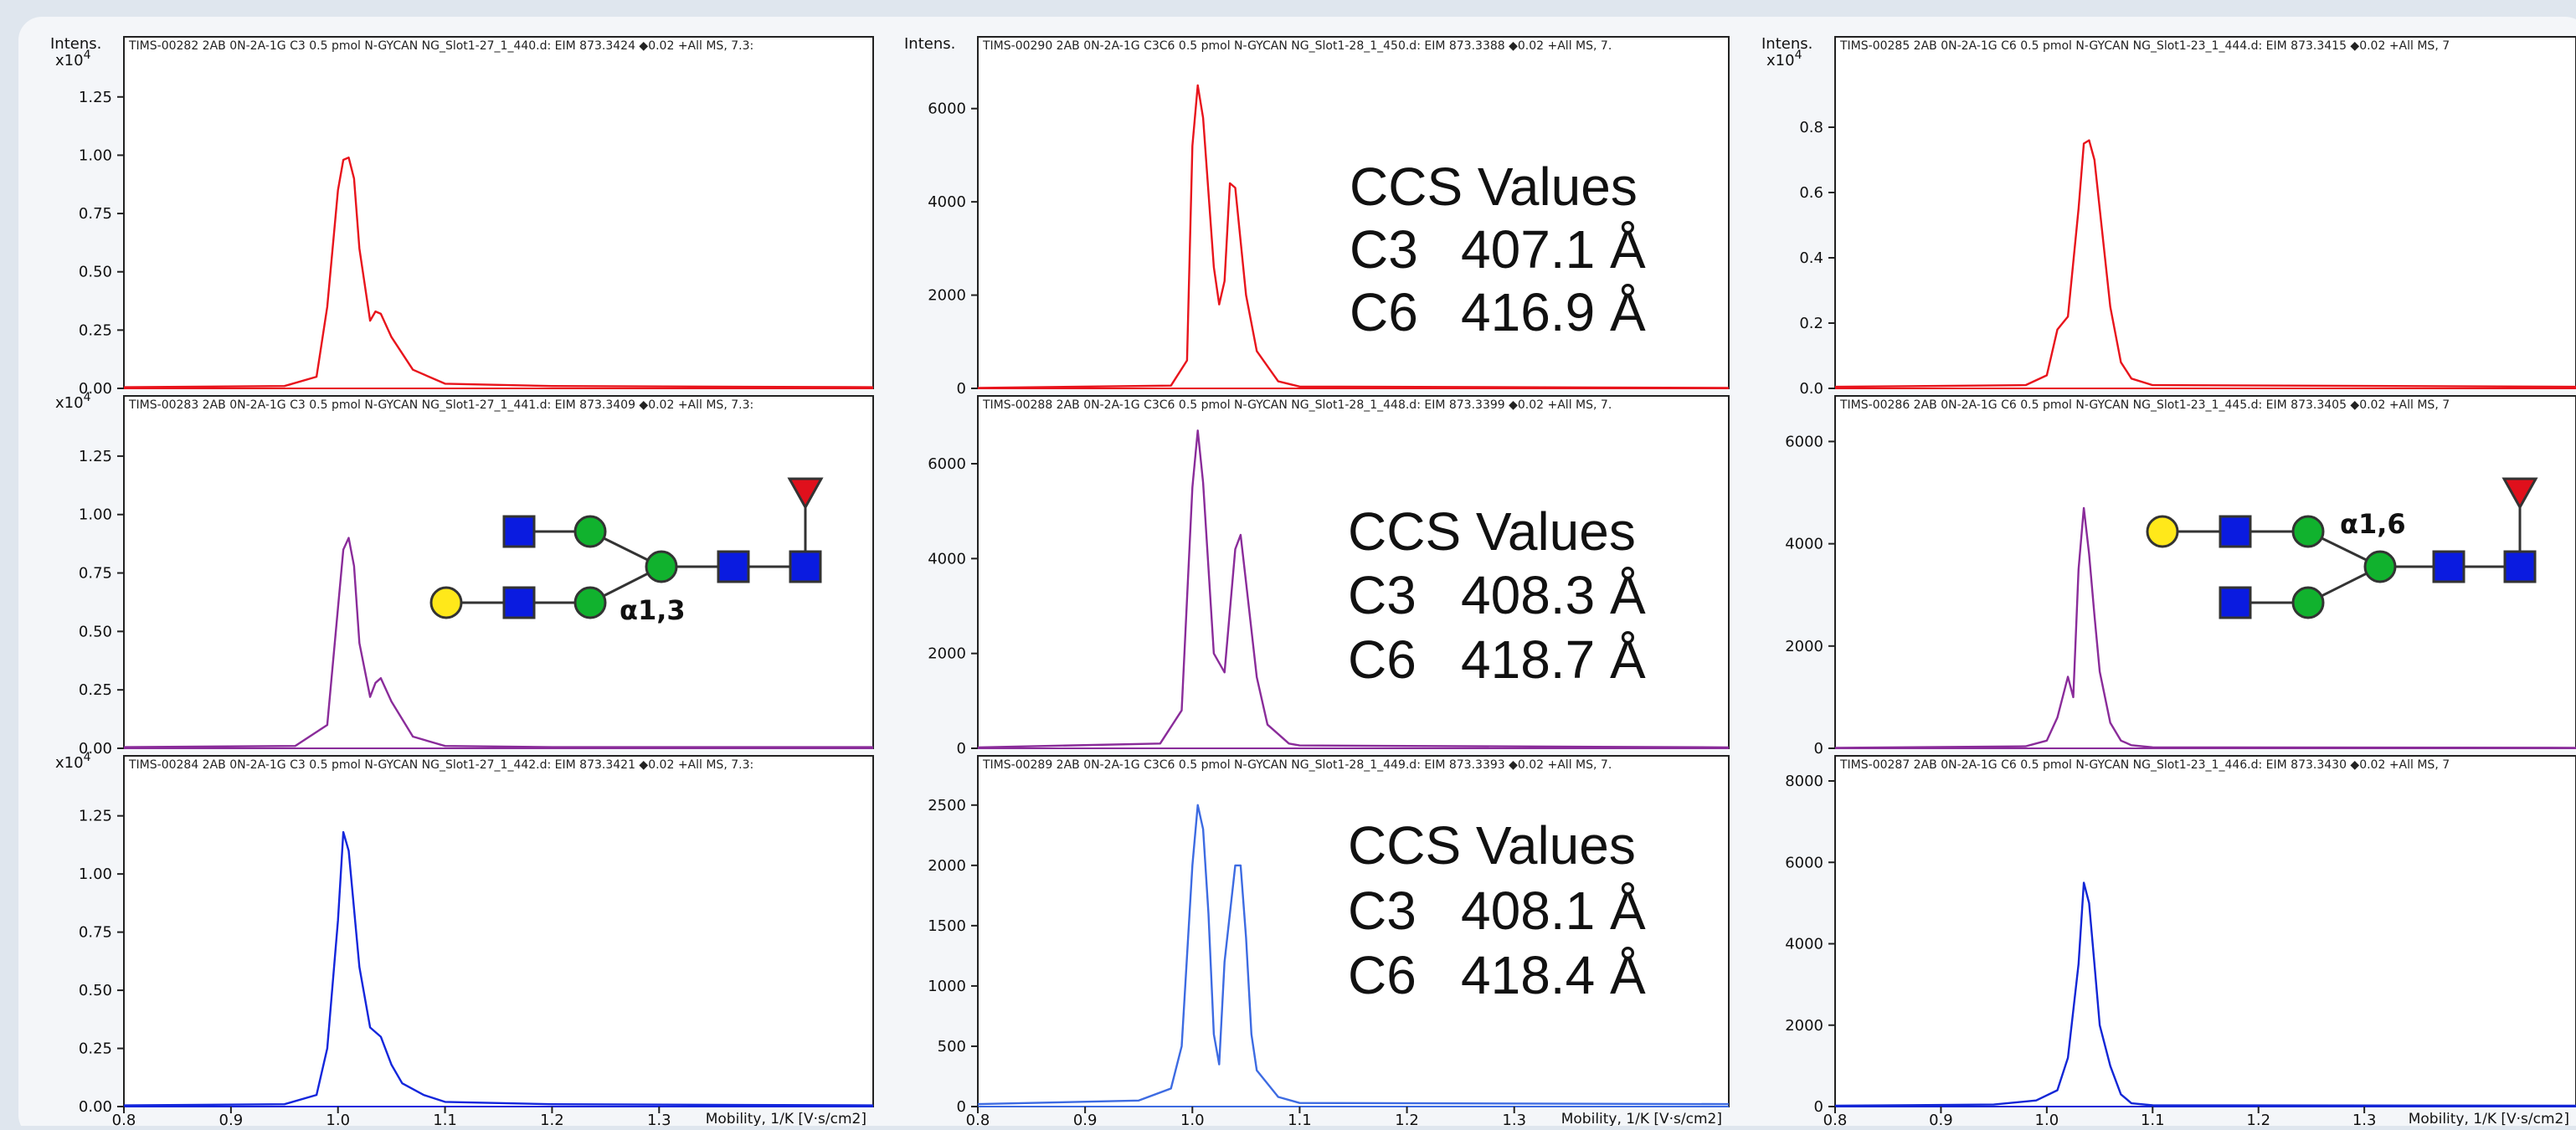  What do you see at coordinates (1554, 660) in the screenshot?
I see `ccs-value-c6: 418.7 Å` at bounding box center [1554, 660].